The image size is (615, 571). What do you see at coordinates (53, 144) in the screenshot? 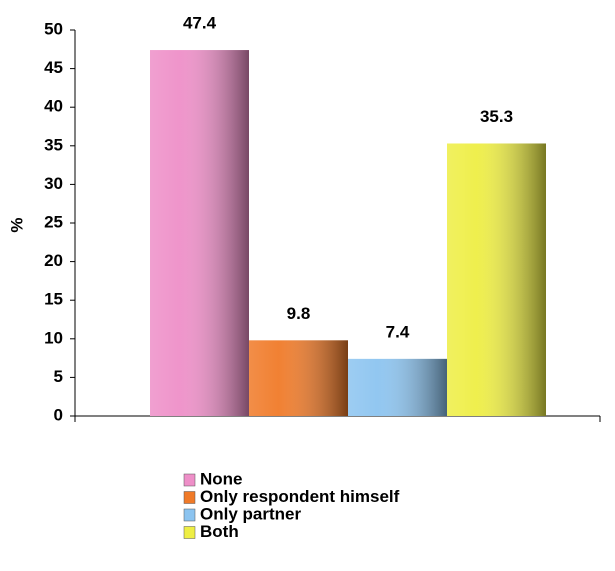
I see `y-tick-label: 35` at bounding box center [53, 144].